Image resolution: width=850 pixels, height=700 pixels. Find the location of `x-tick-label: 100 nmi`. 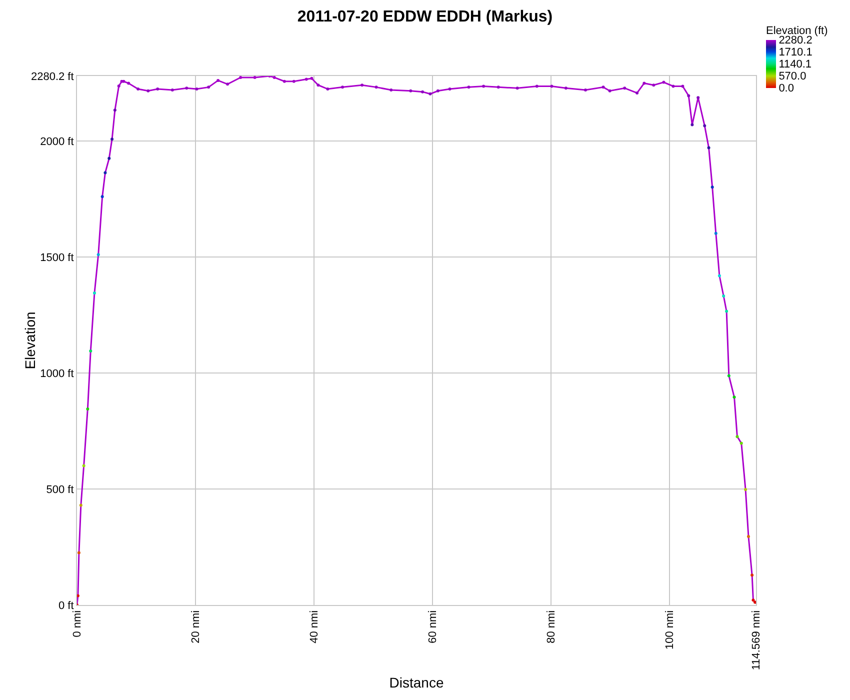

x-tick-label: 100 nmi is located at coordinates (670, 630).